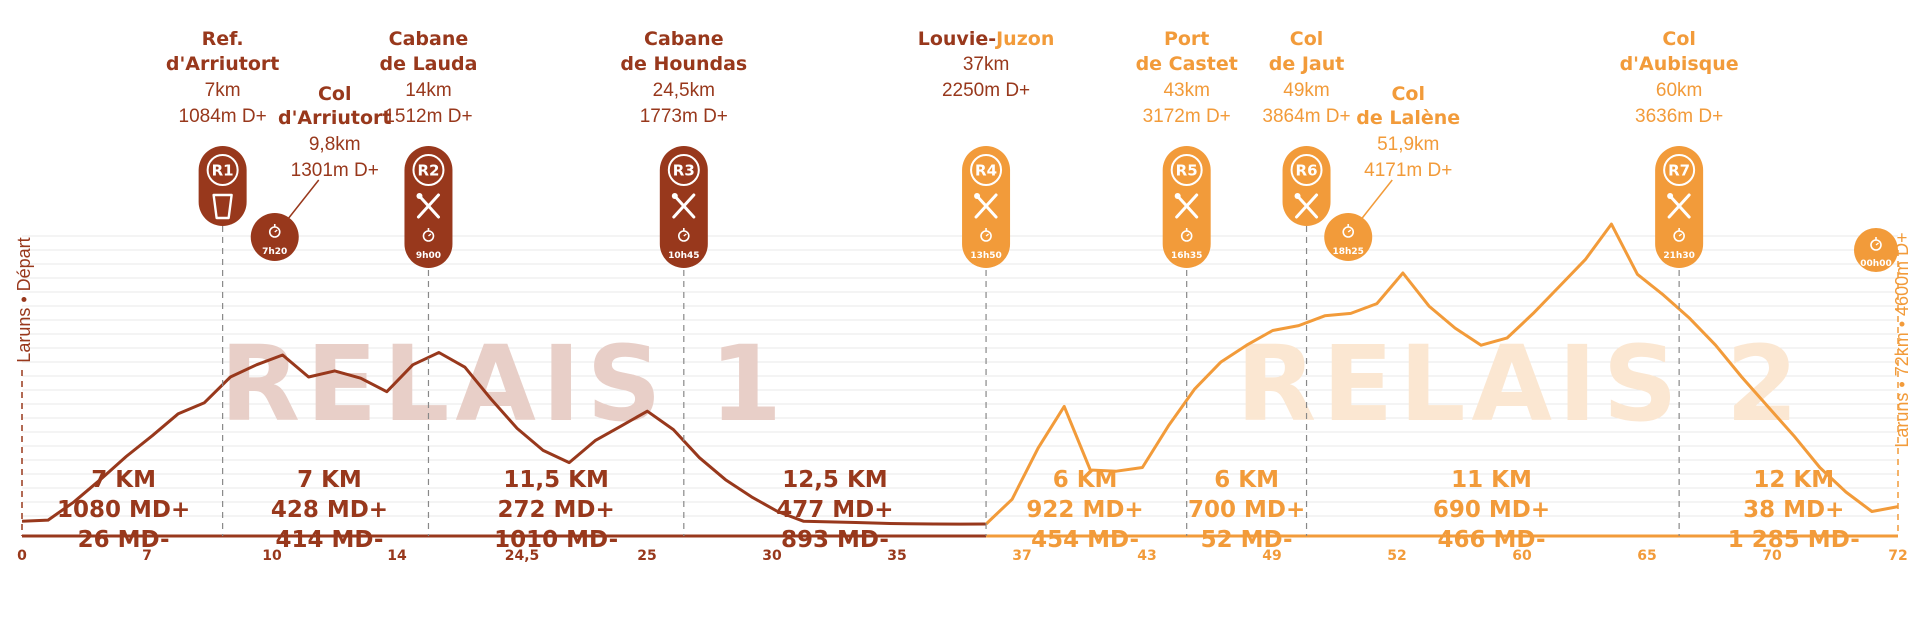 This screenshot has width=1920, height=636. I want to click on x-tick-label: 37, so click(1021, 556).